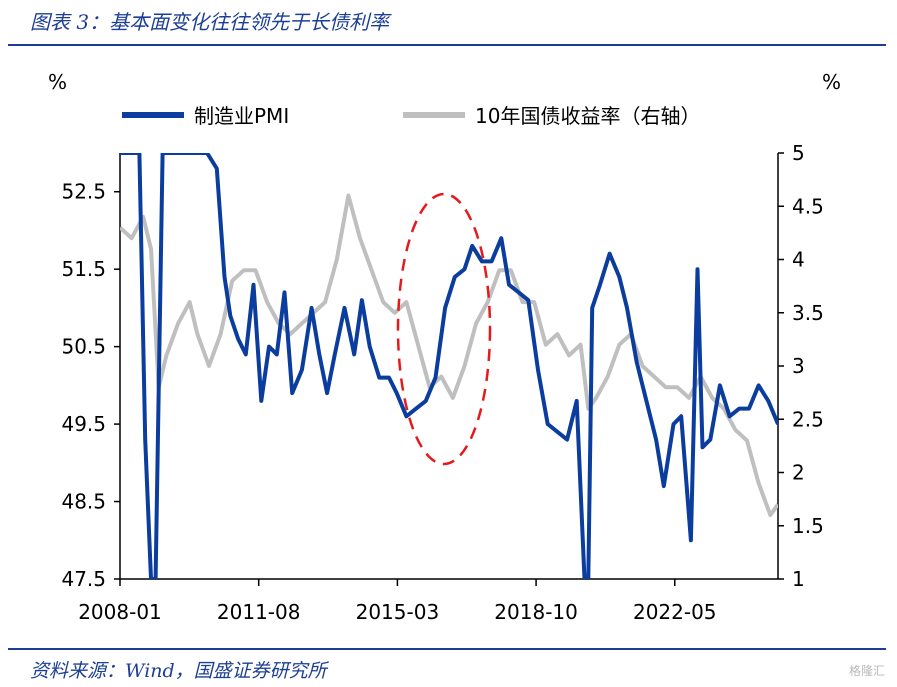 The height and width of the screenshot is (687, 897). I want to click on left-tick-label: 48.5, so click(83, 502).